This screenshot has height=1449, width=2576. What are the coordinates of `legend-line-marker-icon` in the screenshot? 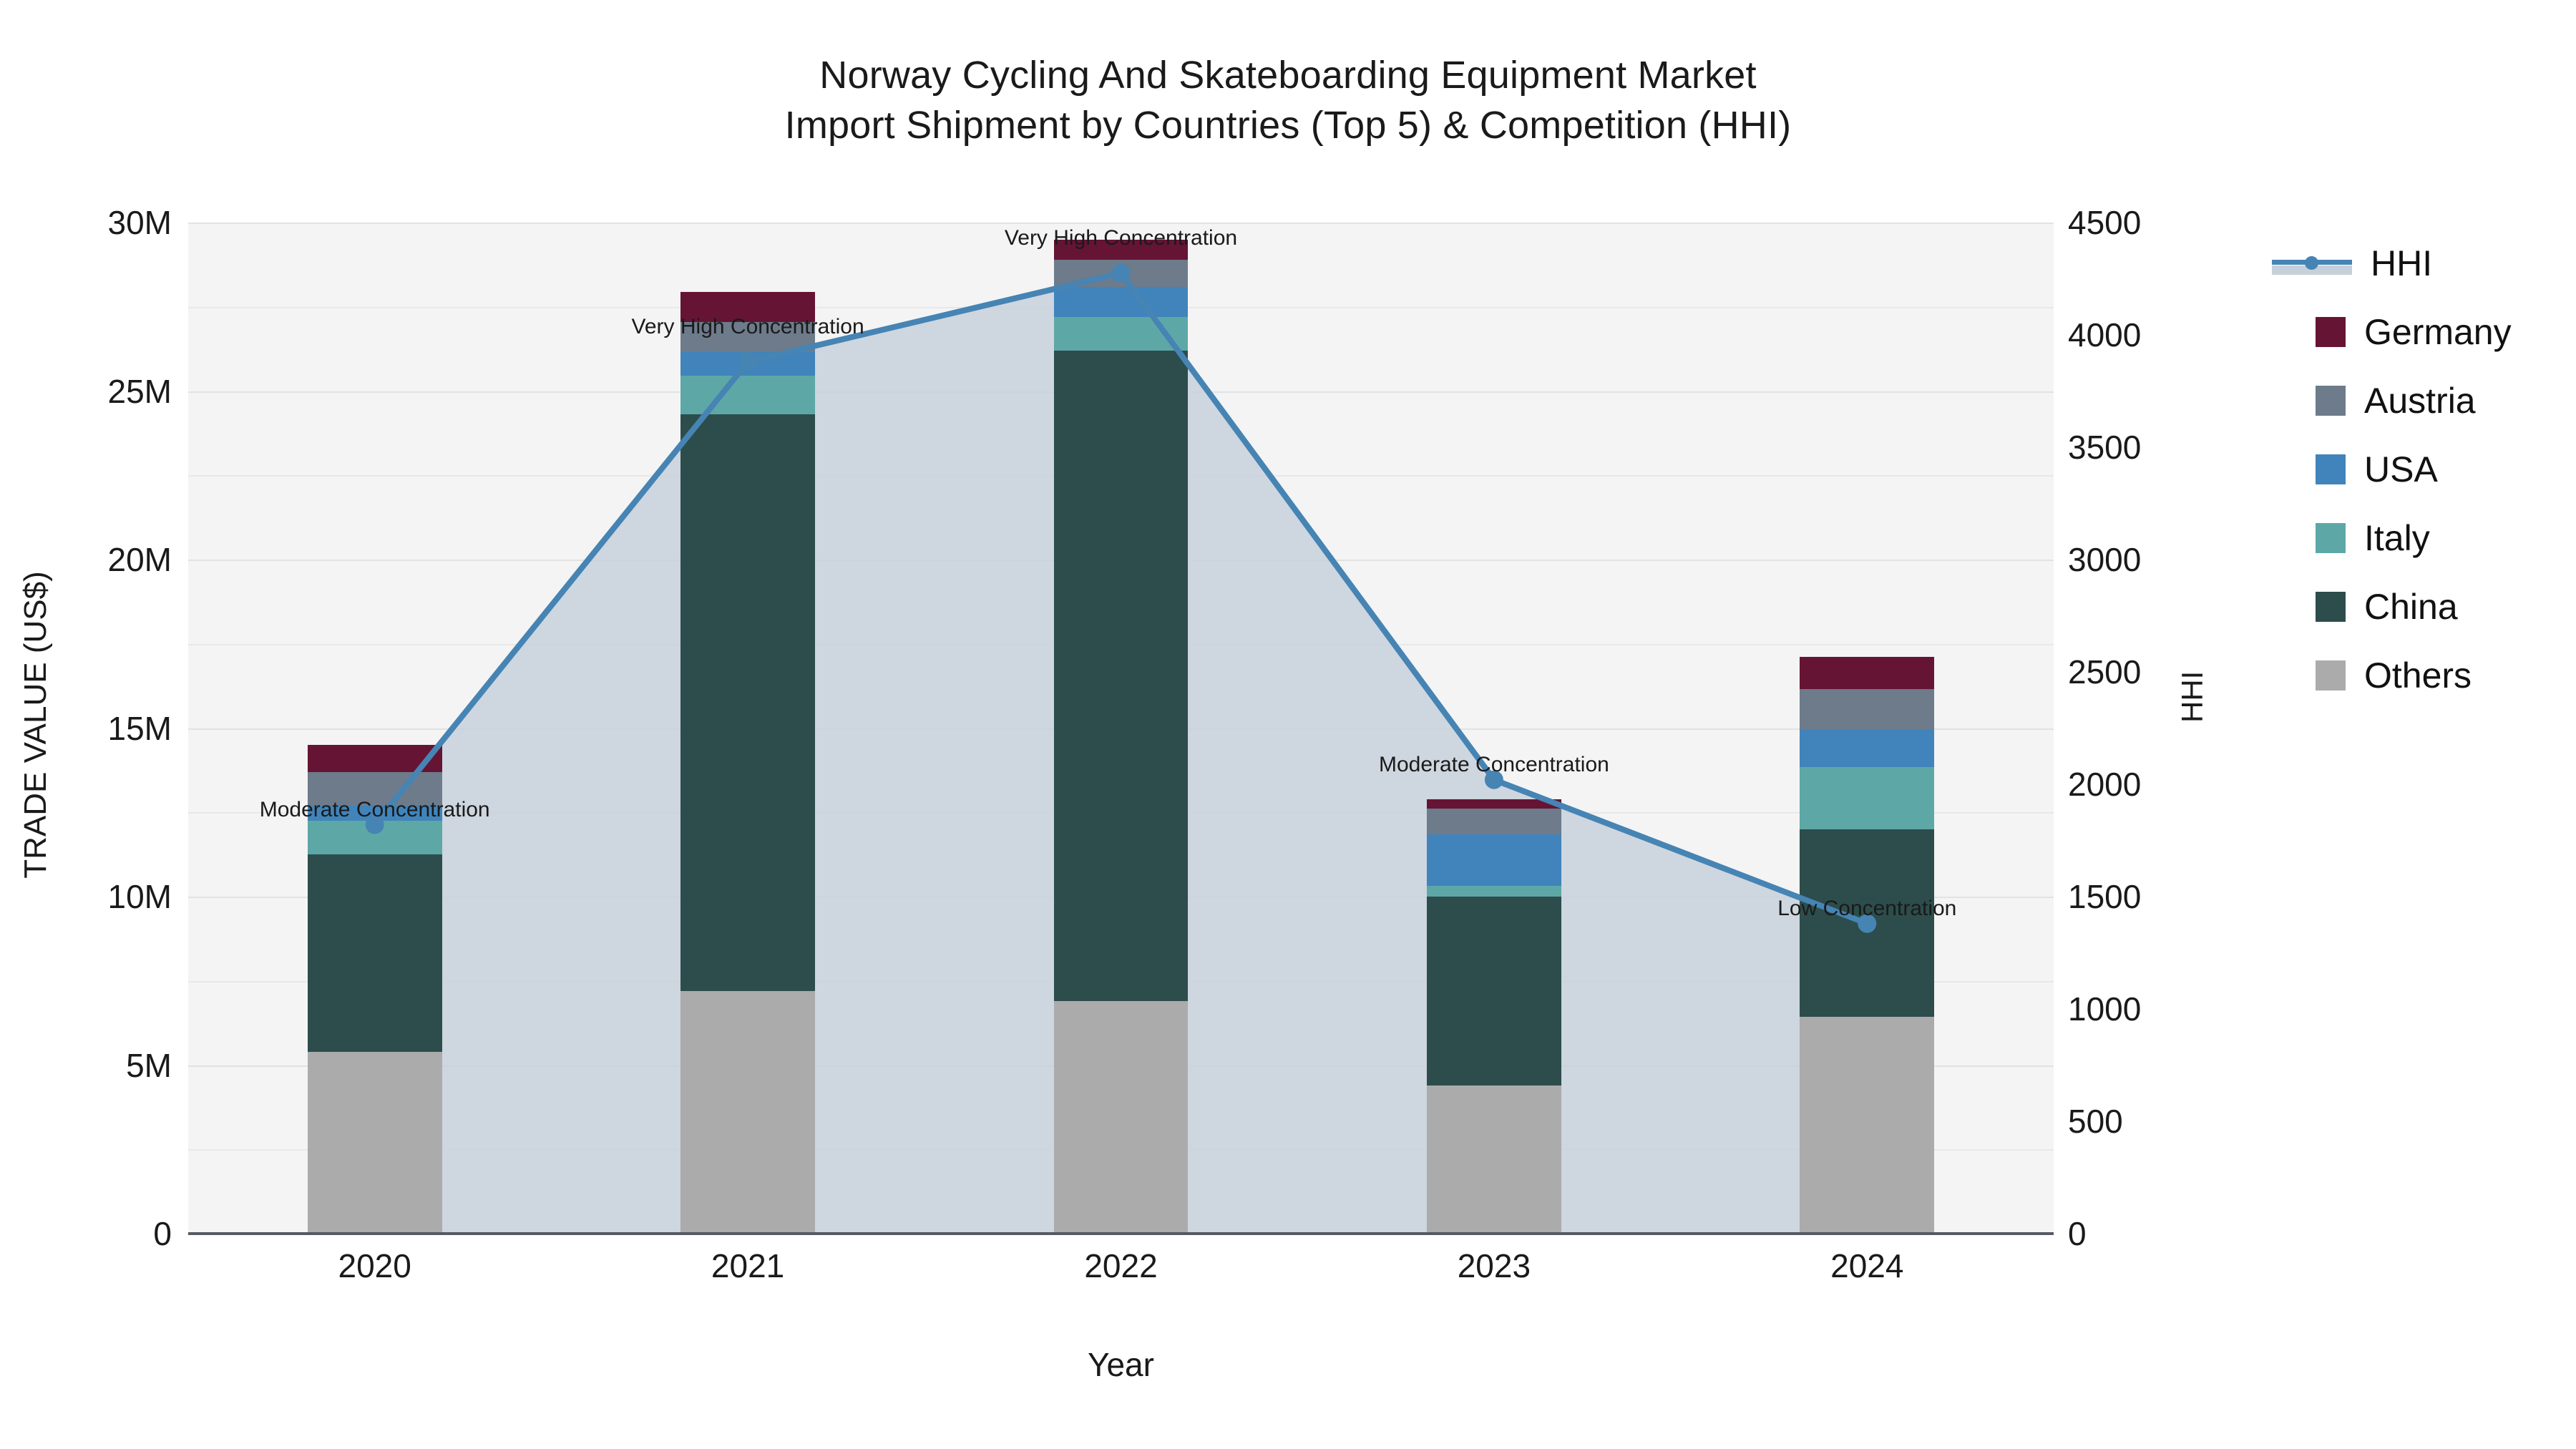 It's located at (2312, 263).